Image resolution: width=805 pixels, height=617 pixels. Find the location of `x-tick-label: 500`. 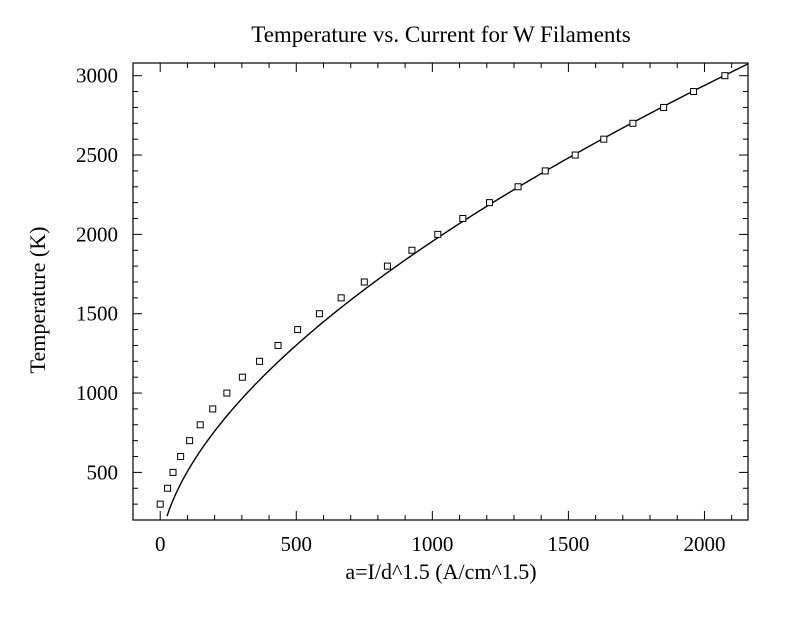

x-tick-label: 500 is located at coordinates (297, 544).